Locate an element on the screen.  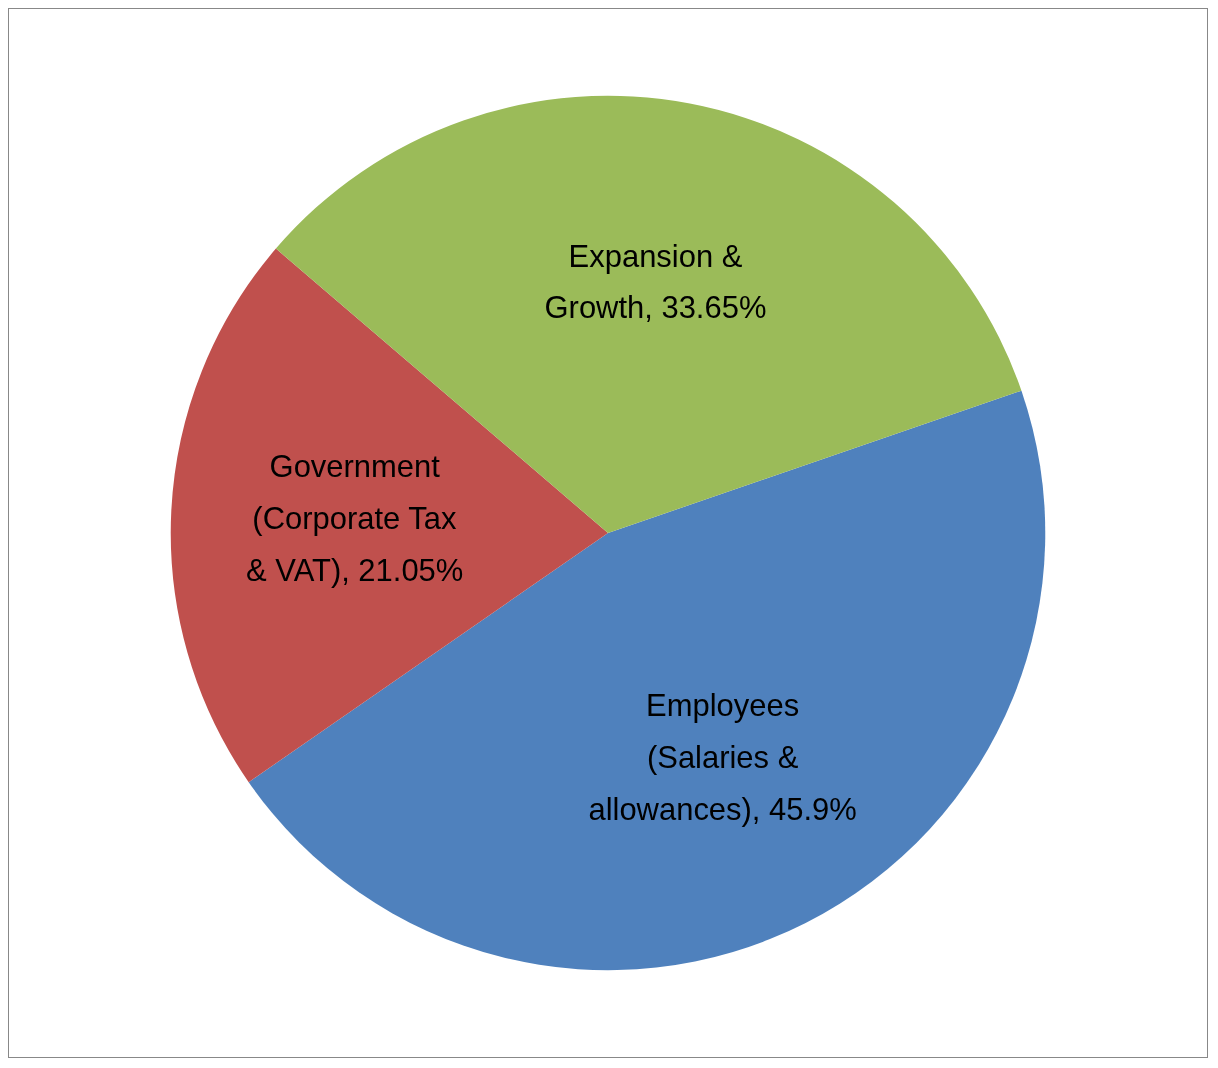
slice-label: Expansion & Growth, 33.65% is located at coordinates (655, 282).